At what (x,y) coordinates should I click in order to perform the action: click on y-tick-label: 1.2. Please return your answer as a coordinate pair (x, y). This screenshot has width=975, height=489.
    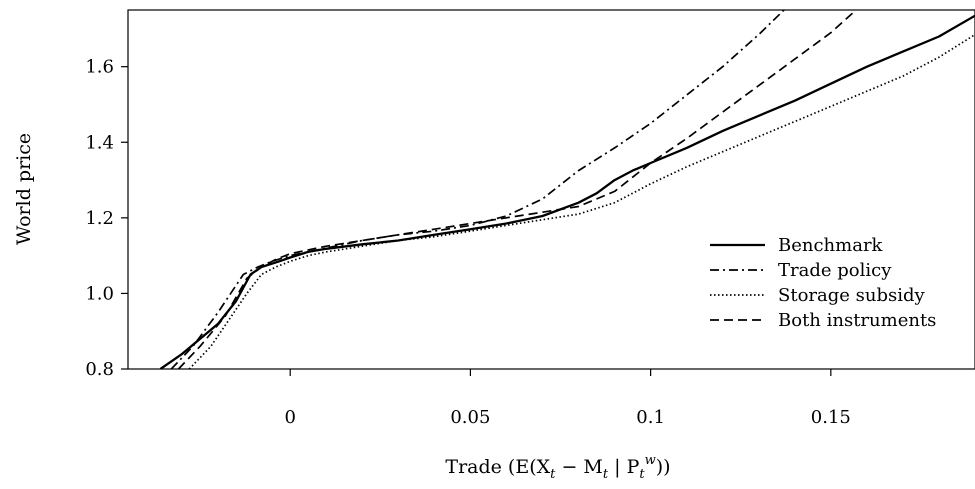
    Looking at the image, I should click on (99, 218).